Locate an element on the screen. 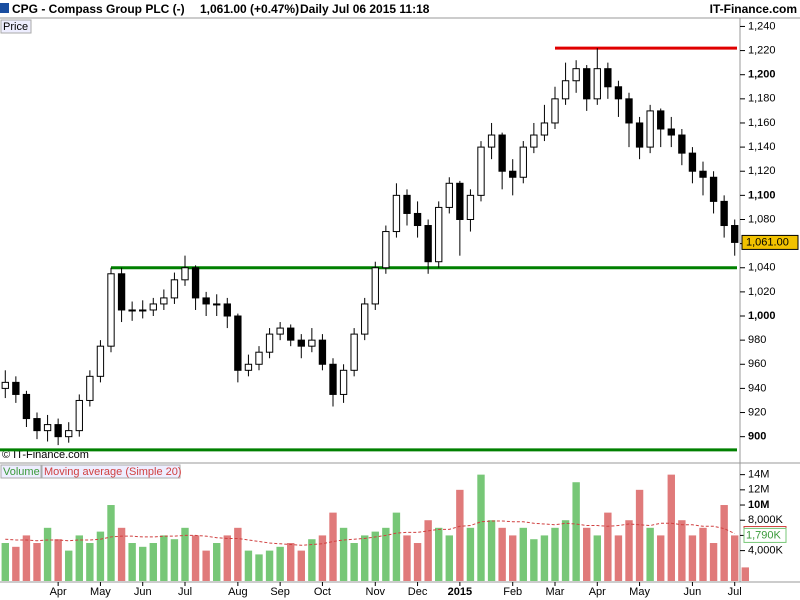 This screenshot has height=600, width=800. volume-label-box is located at coordinates (21, 471).